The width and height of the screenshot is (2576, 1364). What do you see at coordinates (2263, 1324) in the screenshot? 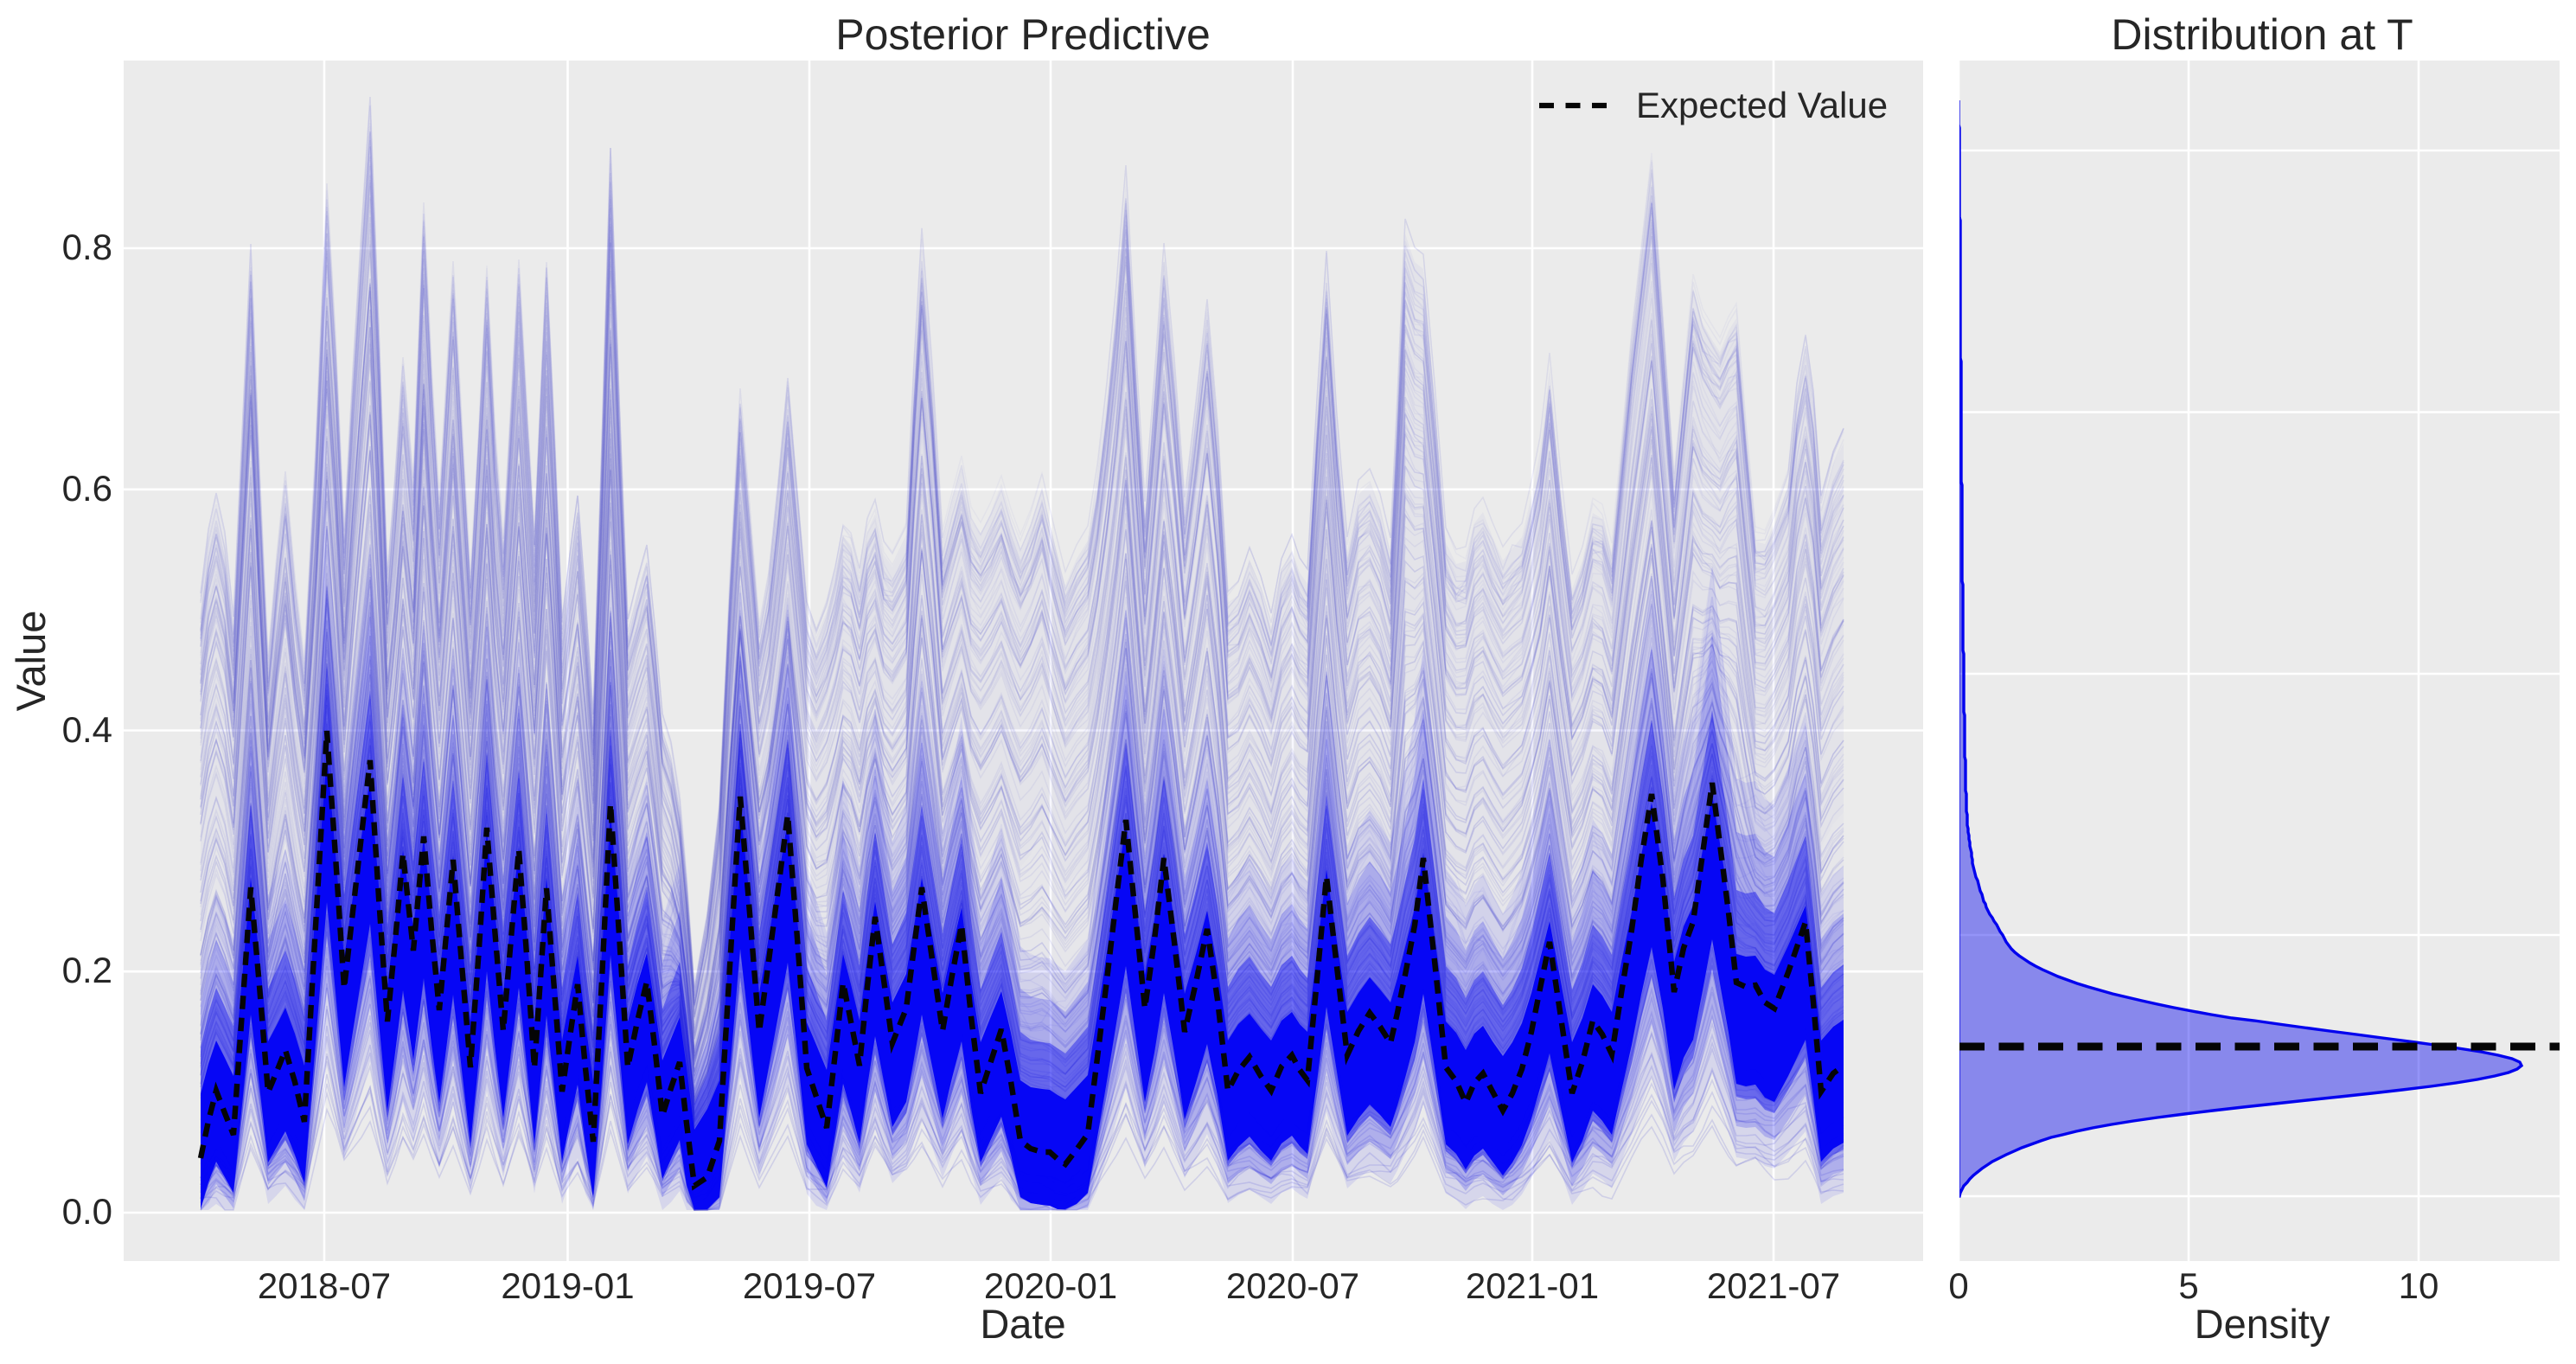
I see `svg-text: Density` at bounding box center [2263, 1324].